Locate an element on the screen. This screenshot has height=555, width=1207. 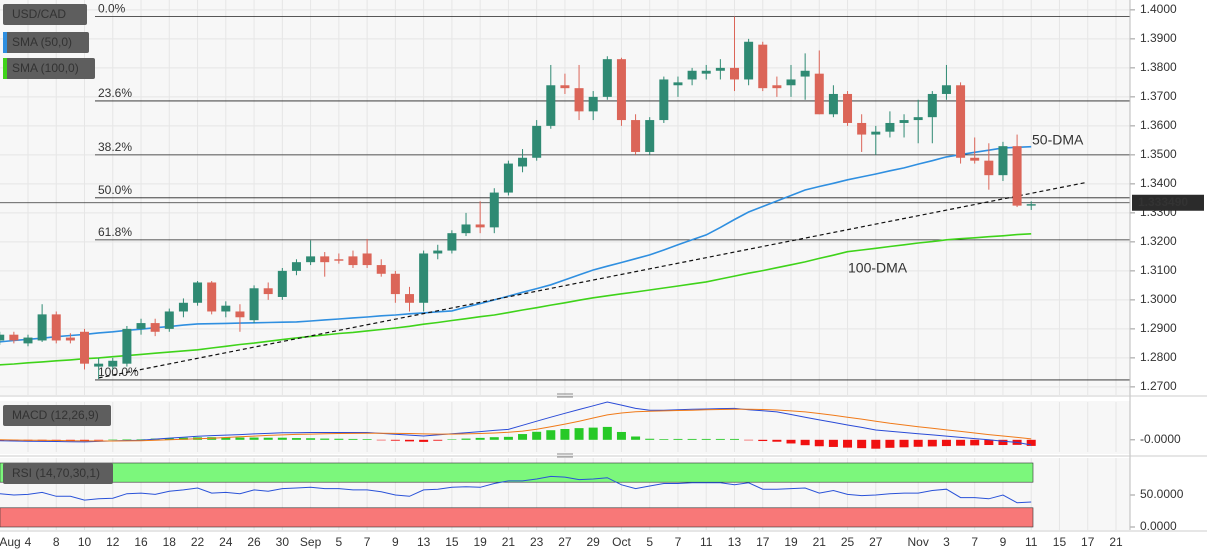
x-tick-label: 19 is located at coordinates (480, 542).